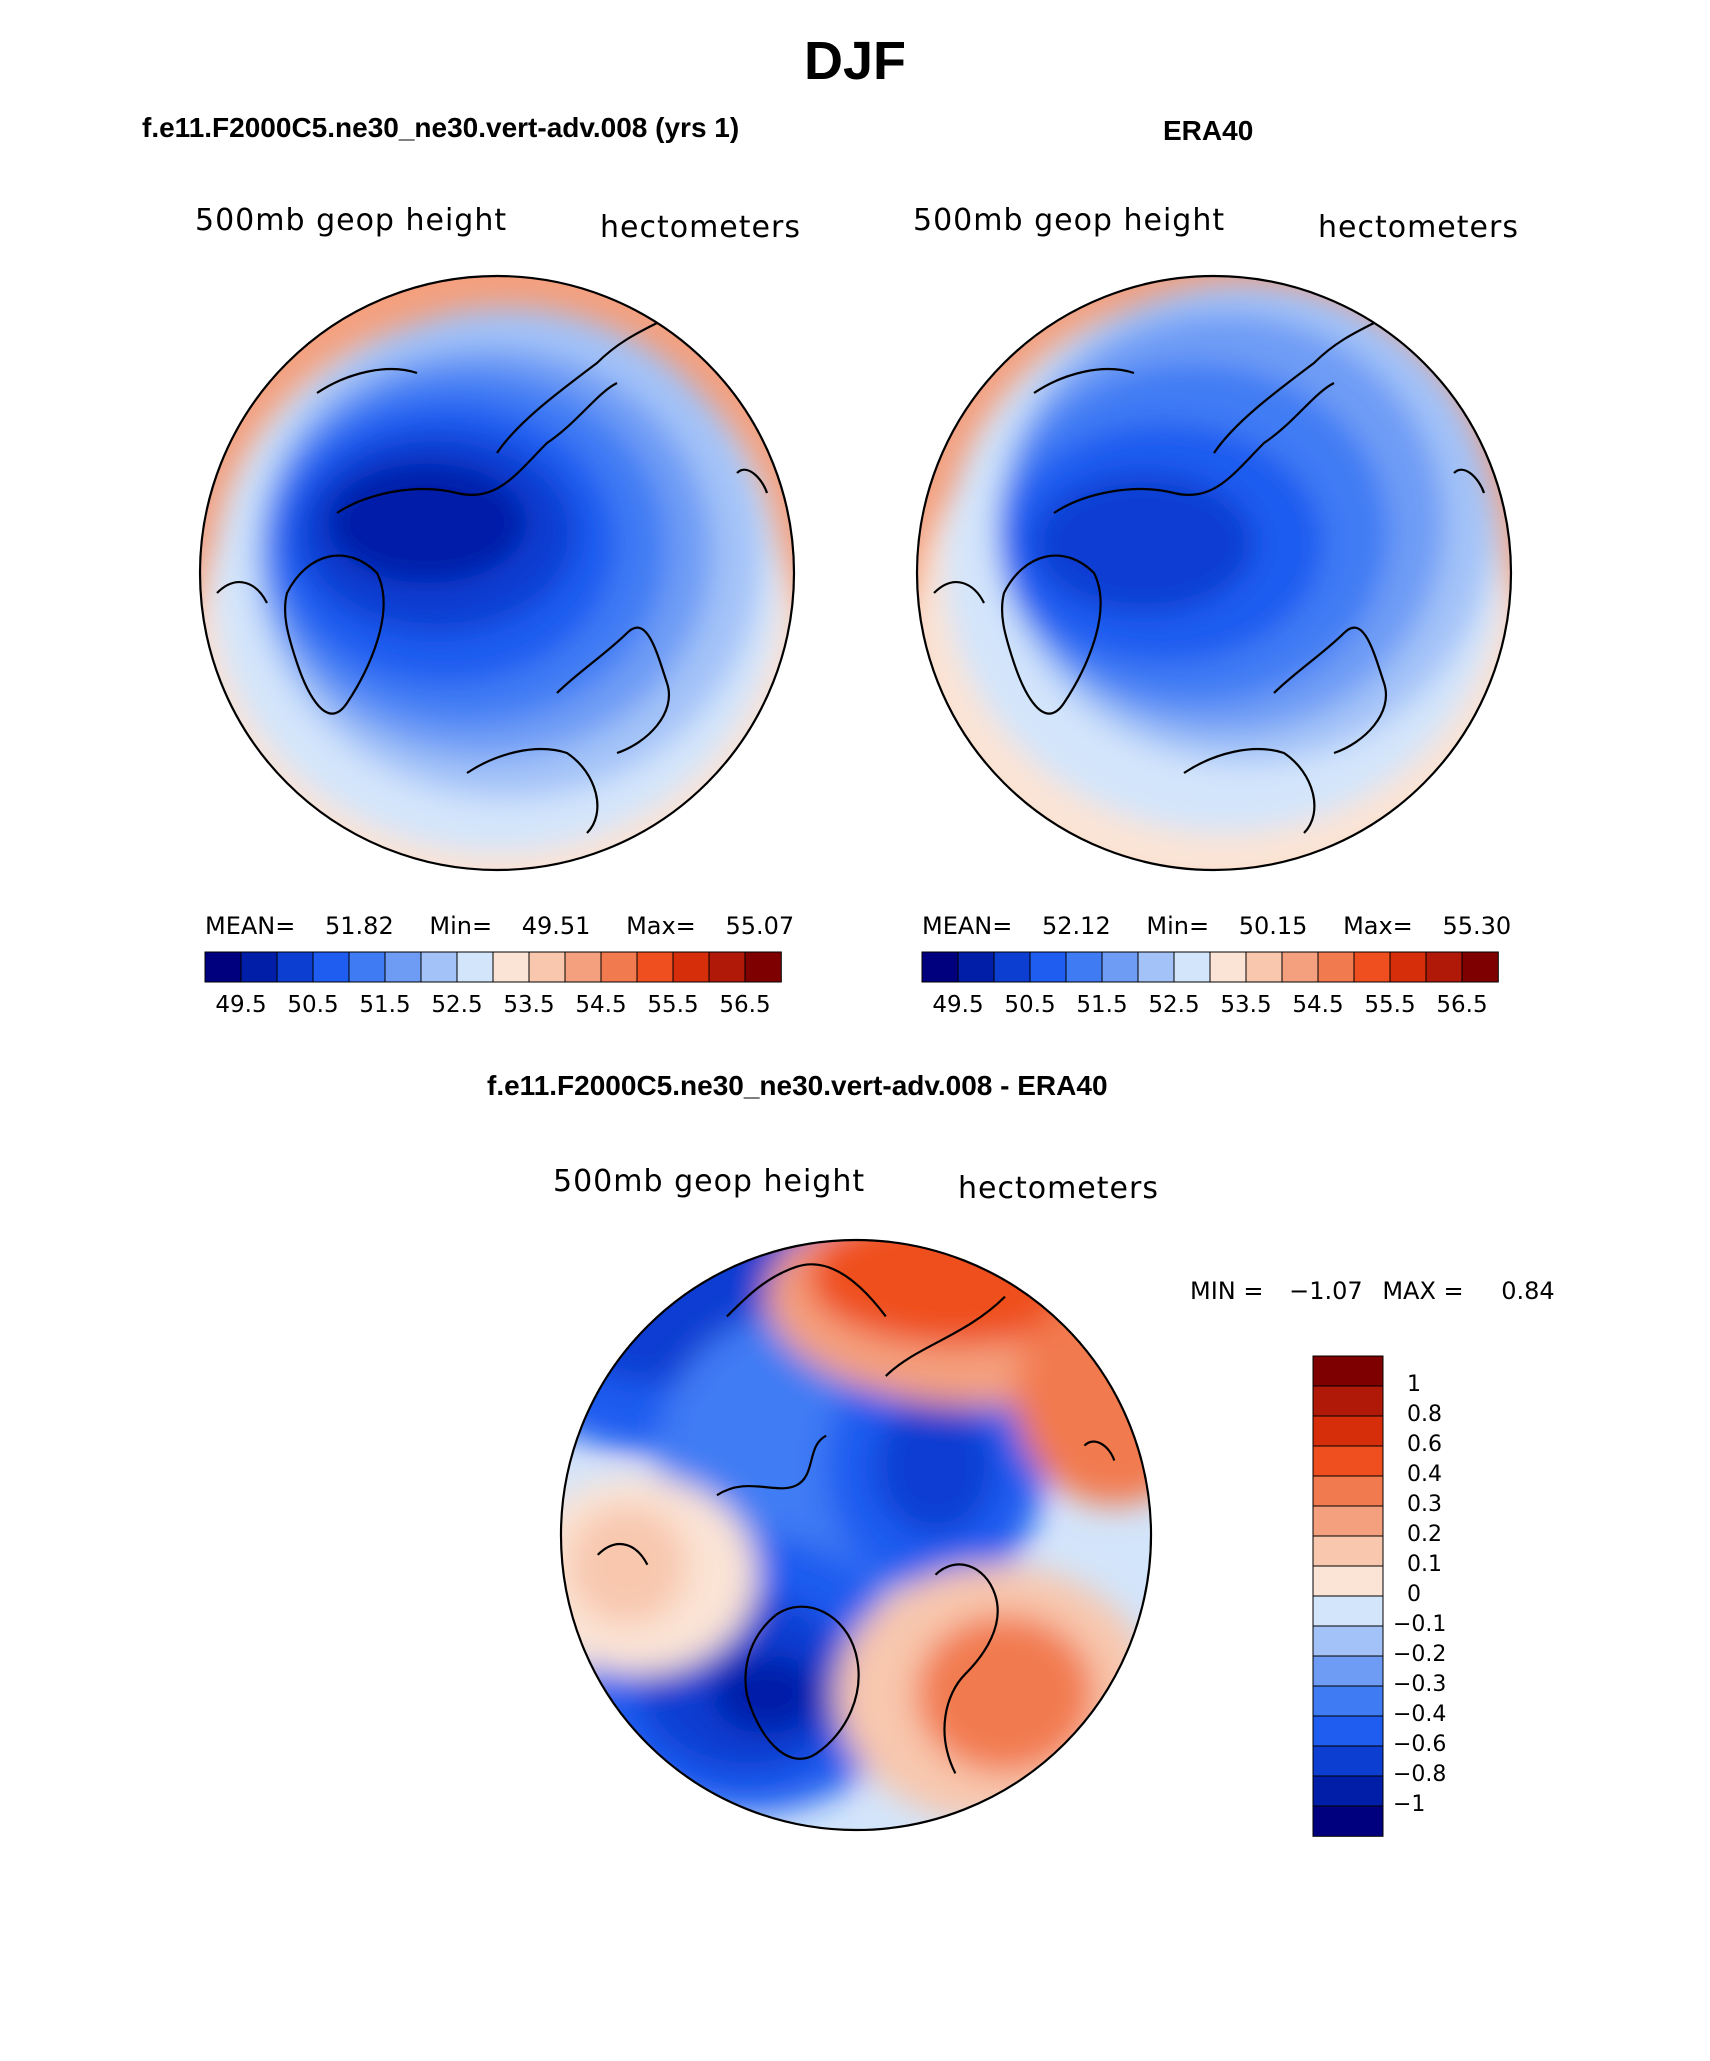 The height and width of the screenshot is (2061, 1710). Describe the element at coordinates (760, 926) in the screenshot. I see `panel-1-max-value: 55.07` at that location.